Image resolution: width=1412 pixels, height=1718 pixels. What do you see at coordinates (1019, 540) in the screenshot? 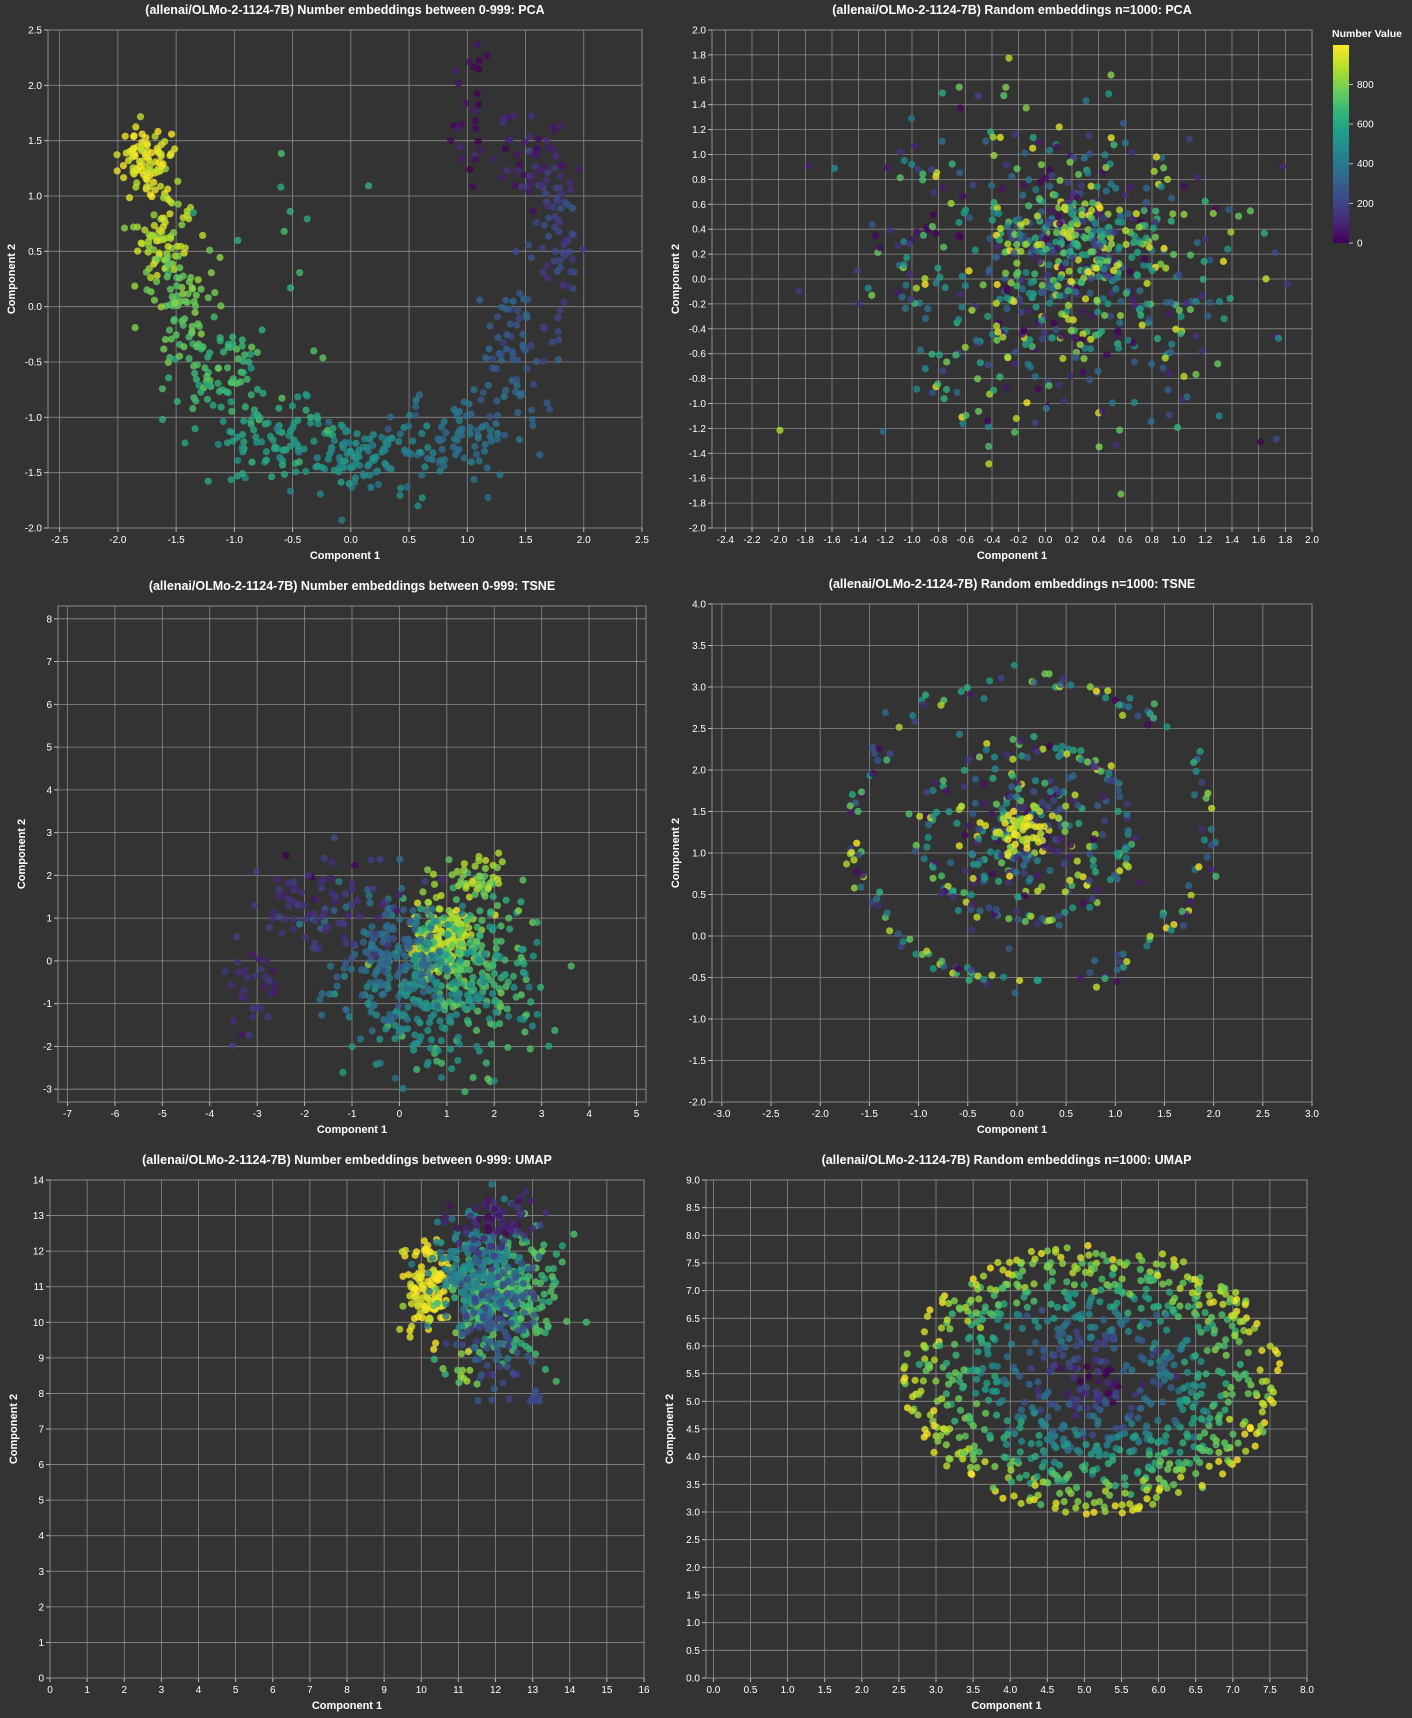
I see `x-tick-label: -0.2` at bounding box center [1019, 540].